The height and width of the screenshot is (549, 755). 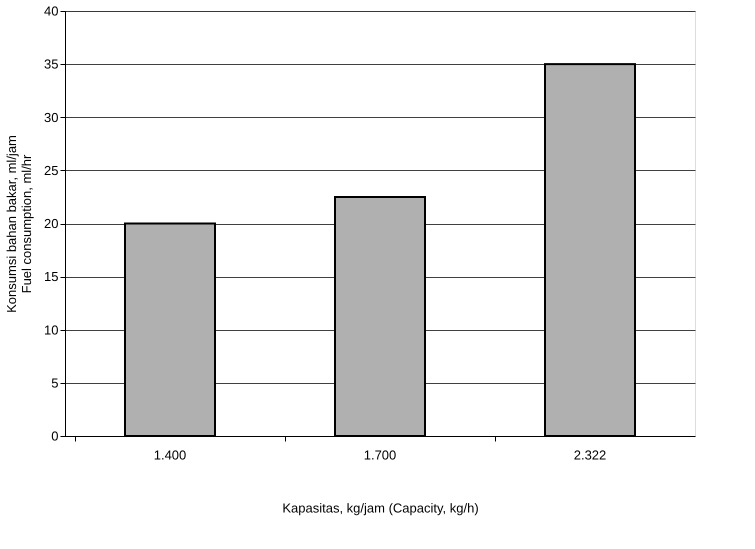 What do you see at coordinates (19, 224) in the screenshot?
I see `y-axis-title: Konsumsi bahan bakar, ml/jam Fuel consumption, ml/hr` at bounding box center [19, 224].